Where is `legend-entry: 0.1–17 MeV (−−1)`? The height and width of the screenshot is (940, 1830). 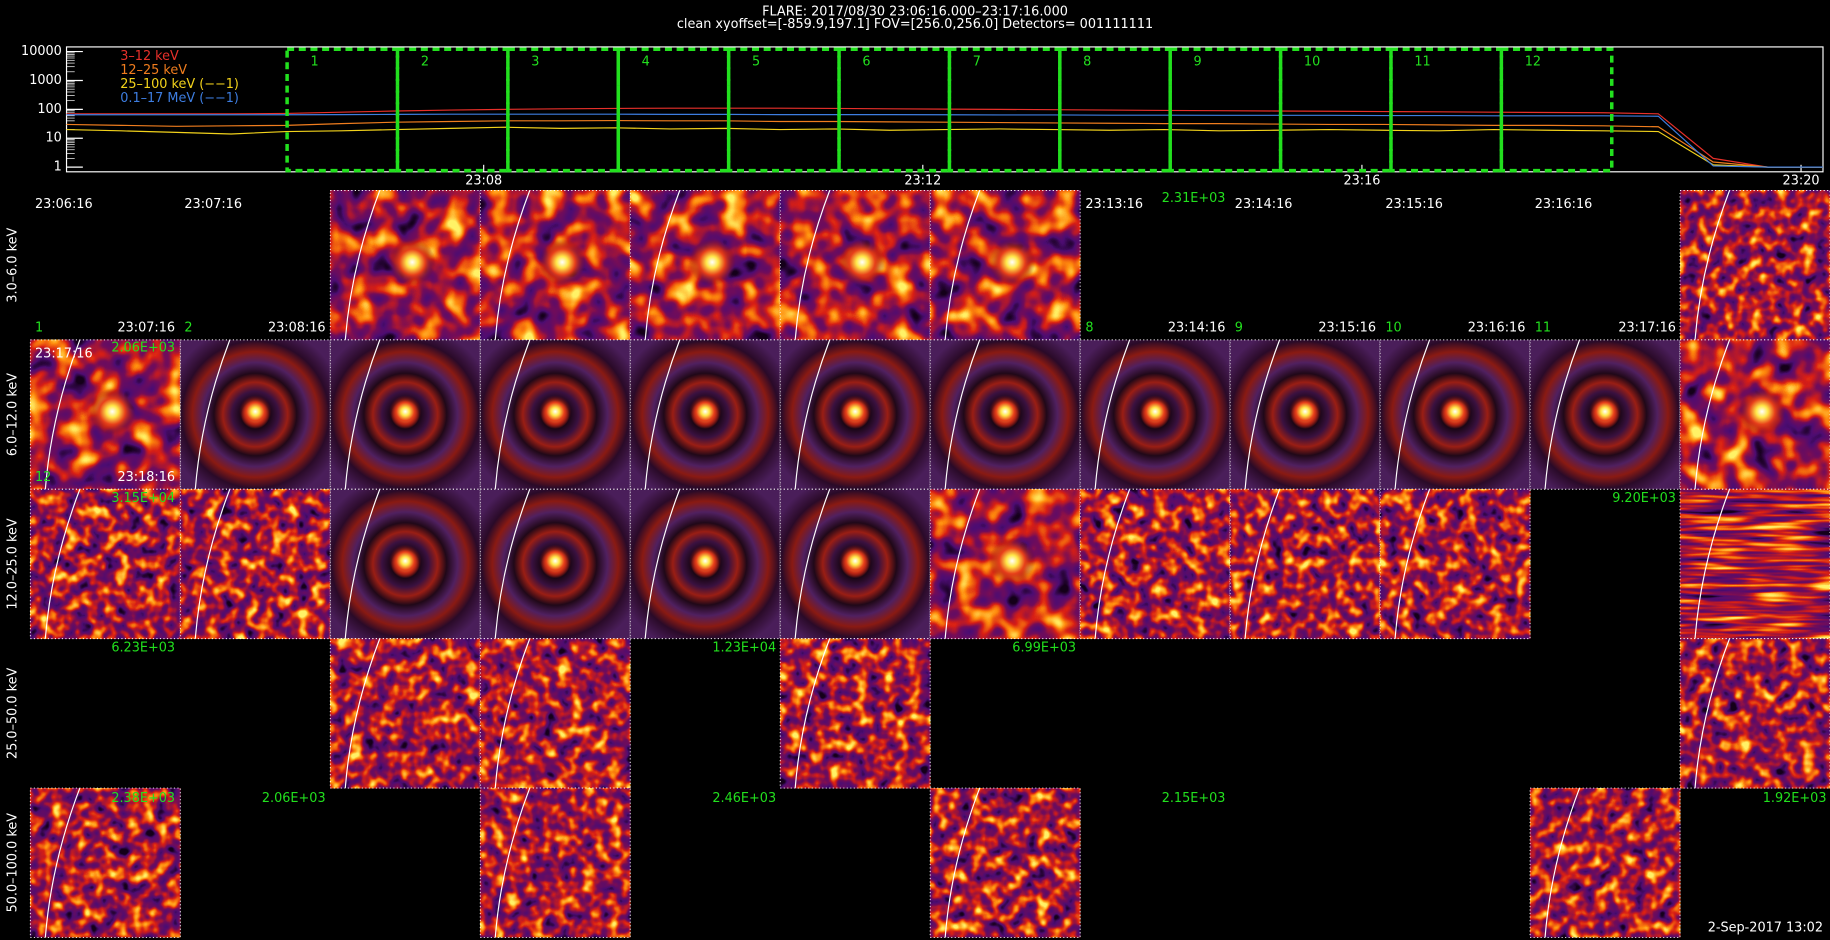 legend-entry: 0.1–17 MeV (−−1) is located at coordinates (179, 98).